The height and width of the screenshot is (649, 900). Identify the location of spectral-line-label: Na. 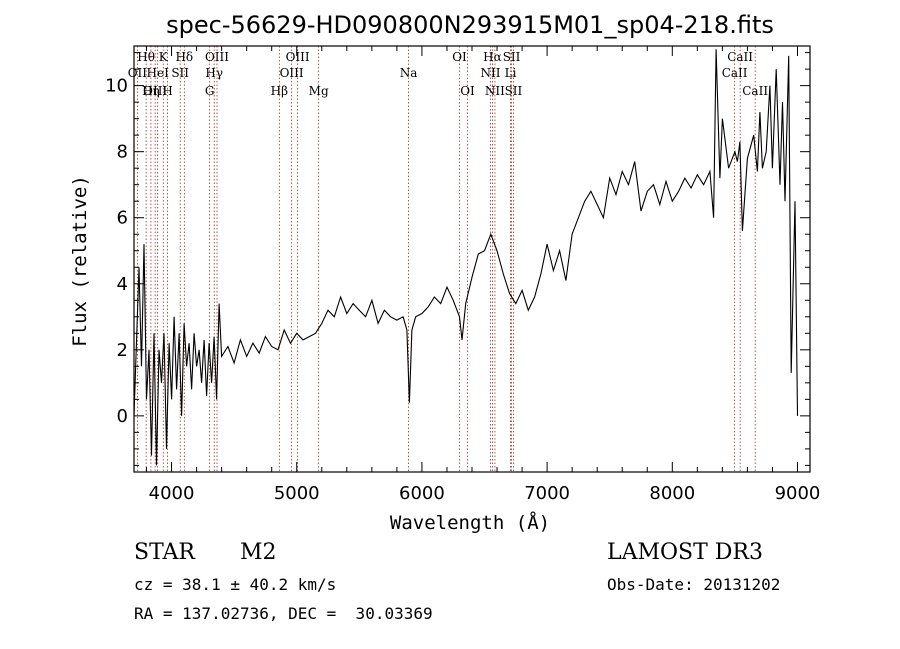
(409, 73).